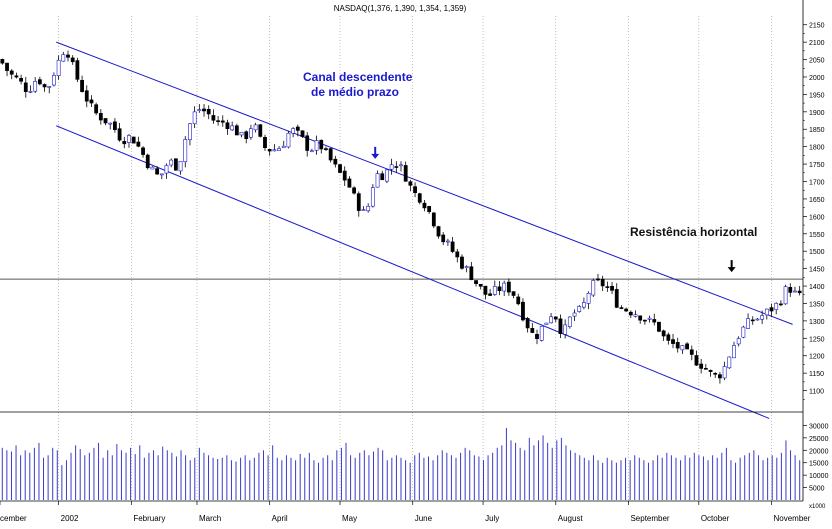 The image size is (832, 529). What do you see at coordinates (817, 165) in the screenshot?
I see `price-tick-label: 1750` at bounding box center [817, 165].